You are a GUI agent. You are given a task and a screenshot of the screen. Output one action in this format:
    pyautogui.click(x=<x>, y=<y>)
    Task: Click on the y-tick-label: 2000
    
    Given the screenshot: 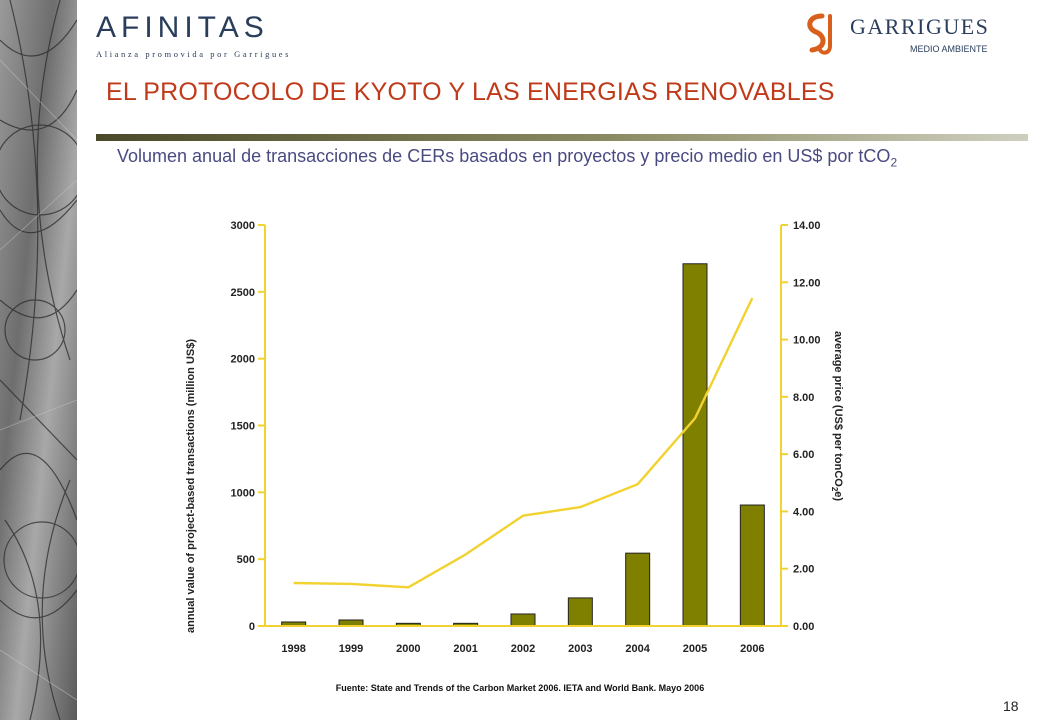 What is the action you would take?
    pyautogui.click(x=243, y=360)
    